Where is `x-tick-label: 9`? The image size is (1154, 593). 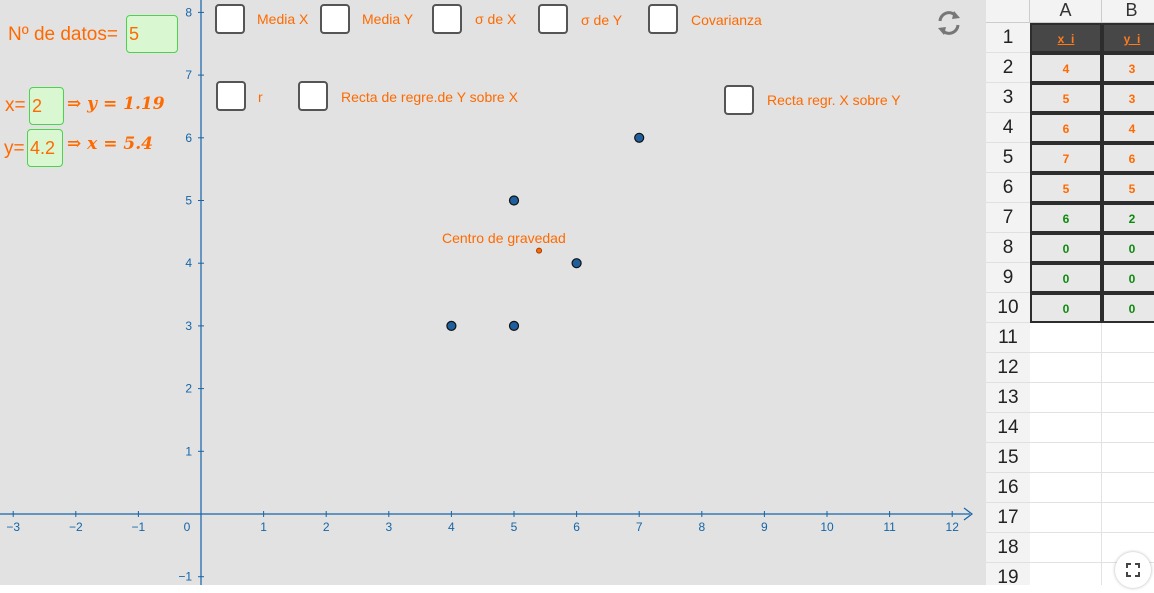
x-tick-label: 9 is located at coordinates (764, 527).